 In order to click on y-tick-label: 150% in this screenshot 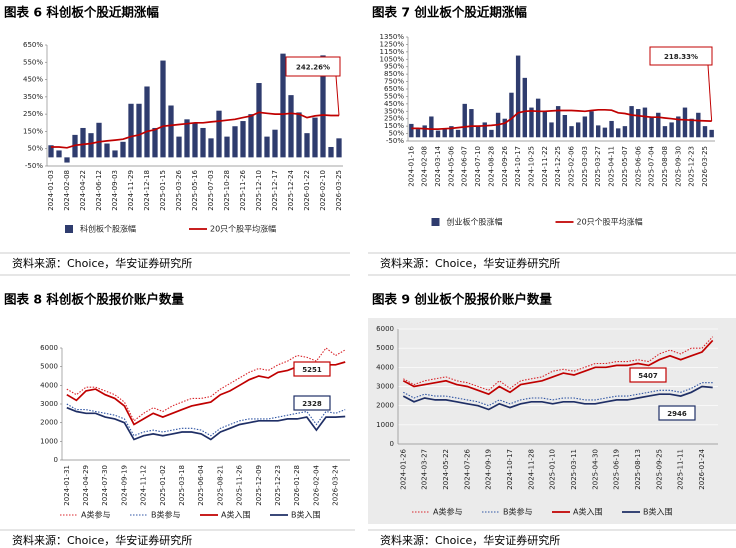, I will do `click(33, 131)`.